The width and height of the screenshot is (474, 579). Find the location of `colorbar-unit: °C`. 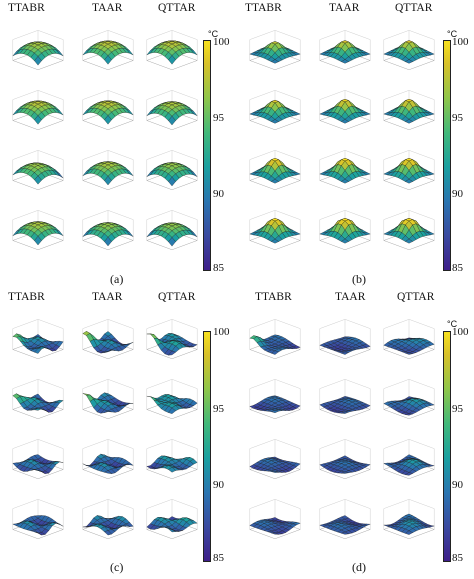

colorbar-unit: °C is located at coordinates (213, 34).